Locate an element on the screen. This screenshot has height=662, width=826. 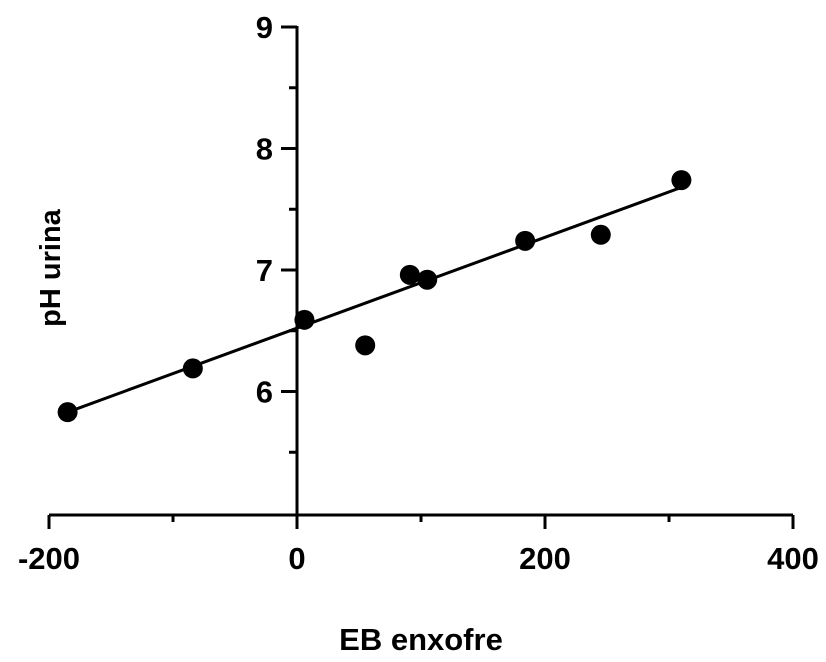
x-tick-label: -200 is located at coordinates (49, 558).